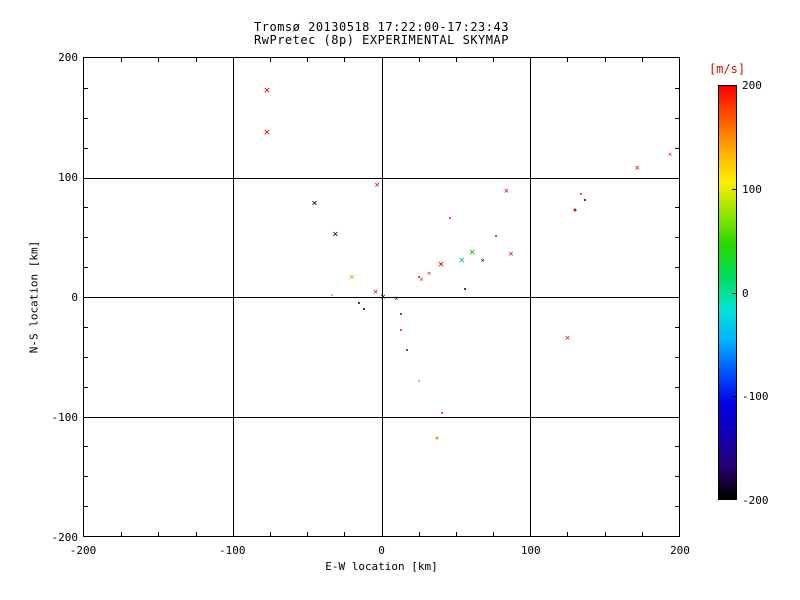 The width and height of the screenshot is (800, 600). I want to click on colorbar-tick-label: 100, so click(752, 189).